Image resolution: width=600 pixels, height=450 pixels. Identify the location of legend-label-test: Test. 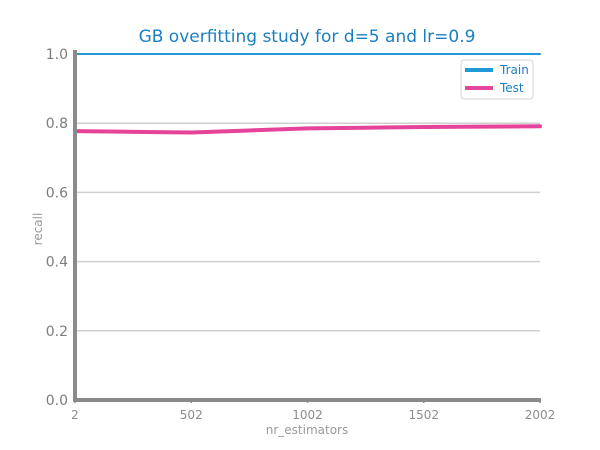
(511, 88).